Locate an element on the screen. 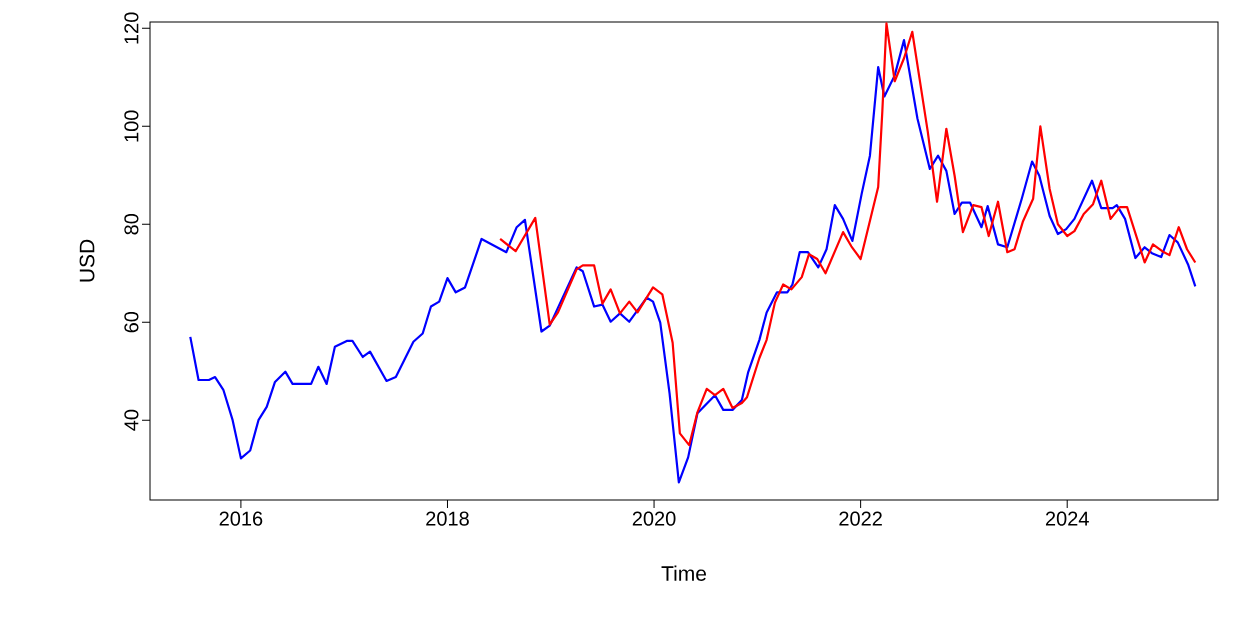  y-tick-label: 80 is located at coordinates (131, 224).